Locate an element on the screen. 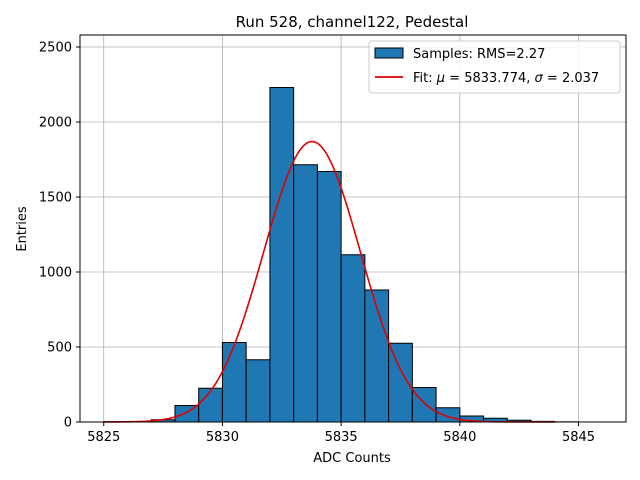 This screenshot has height=480, width=640. legend-sigma-eq: = is located at coordinates (552, 78).